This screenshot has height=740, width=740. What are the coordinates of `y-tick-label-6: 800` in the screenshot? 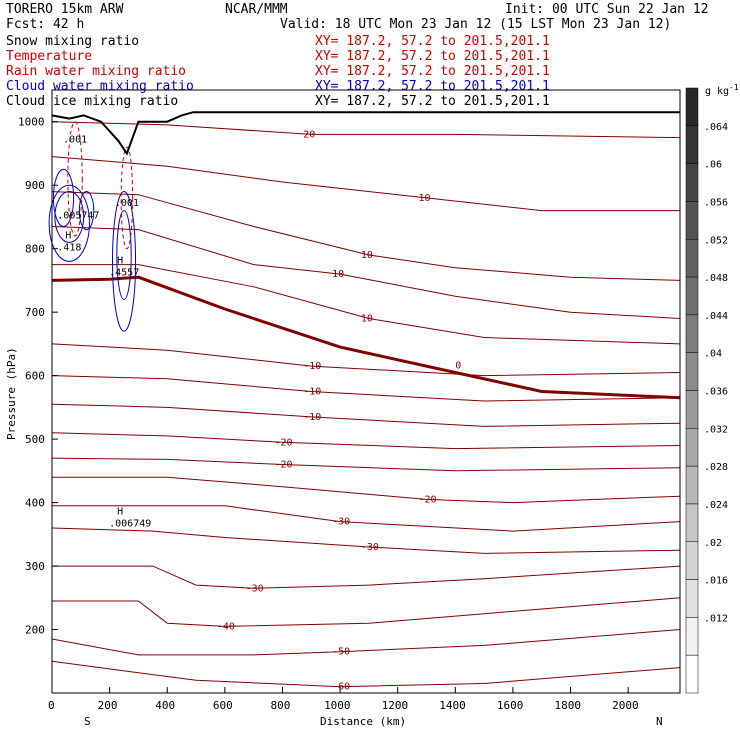 It's located at (35, 249).